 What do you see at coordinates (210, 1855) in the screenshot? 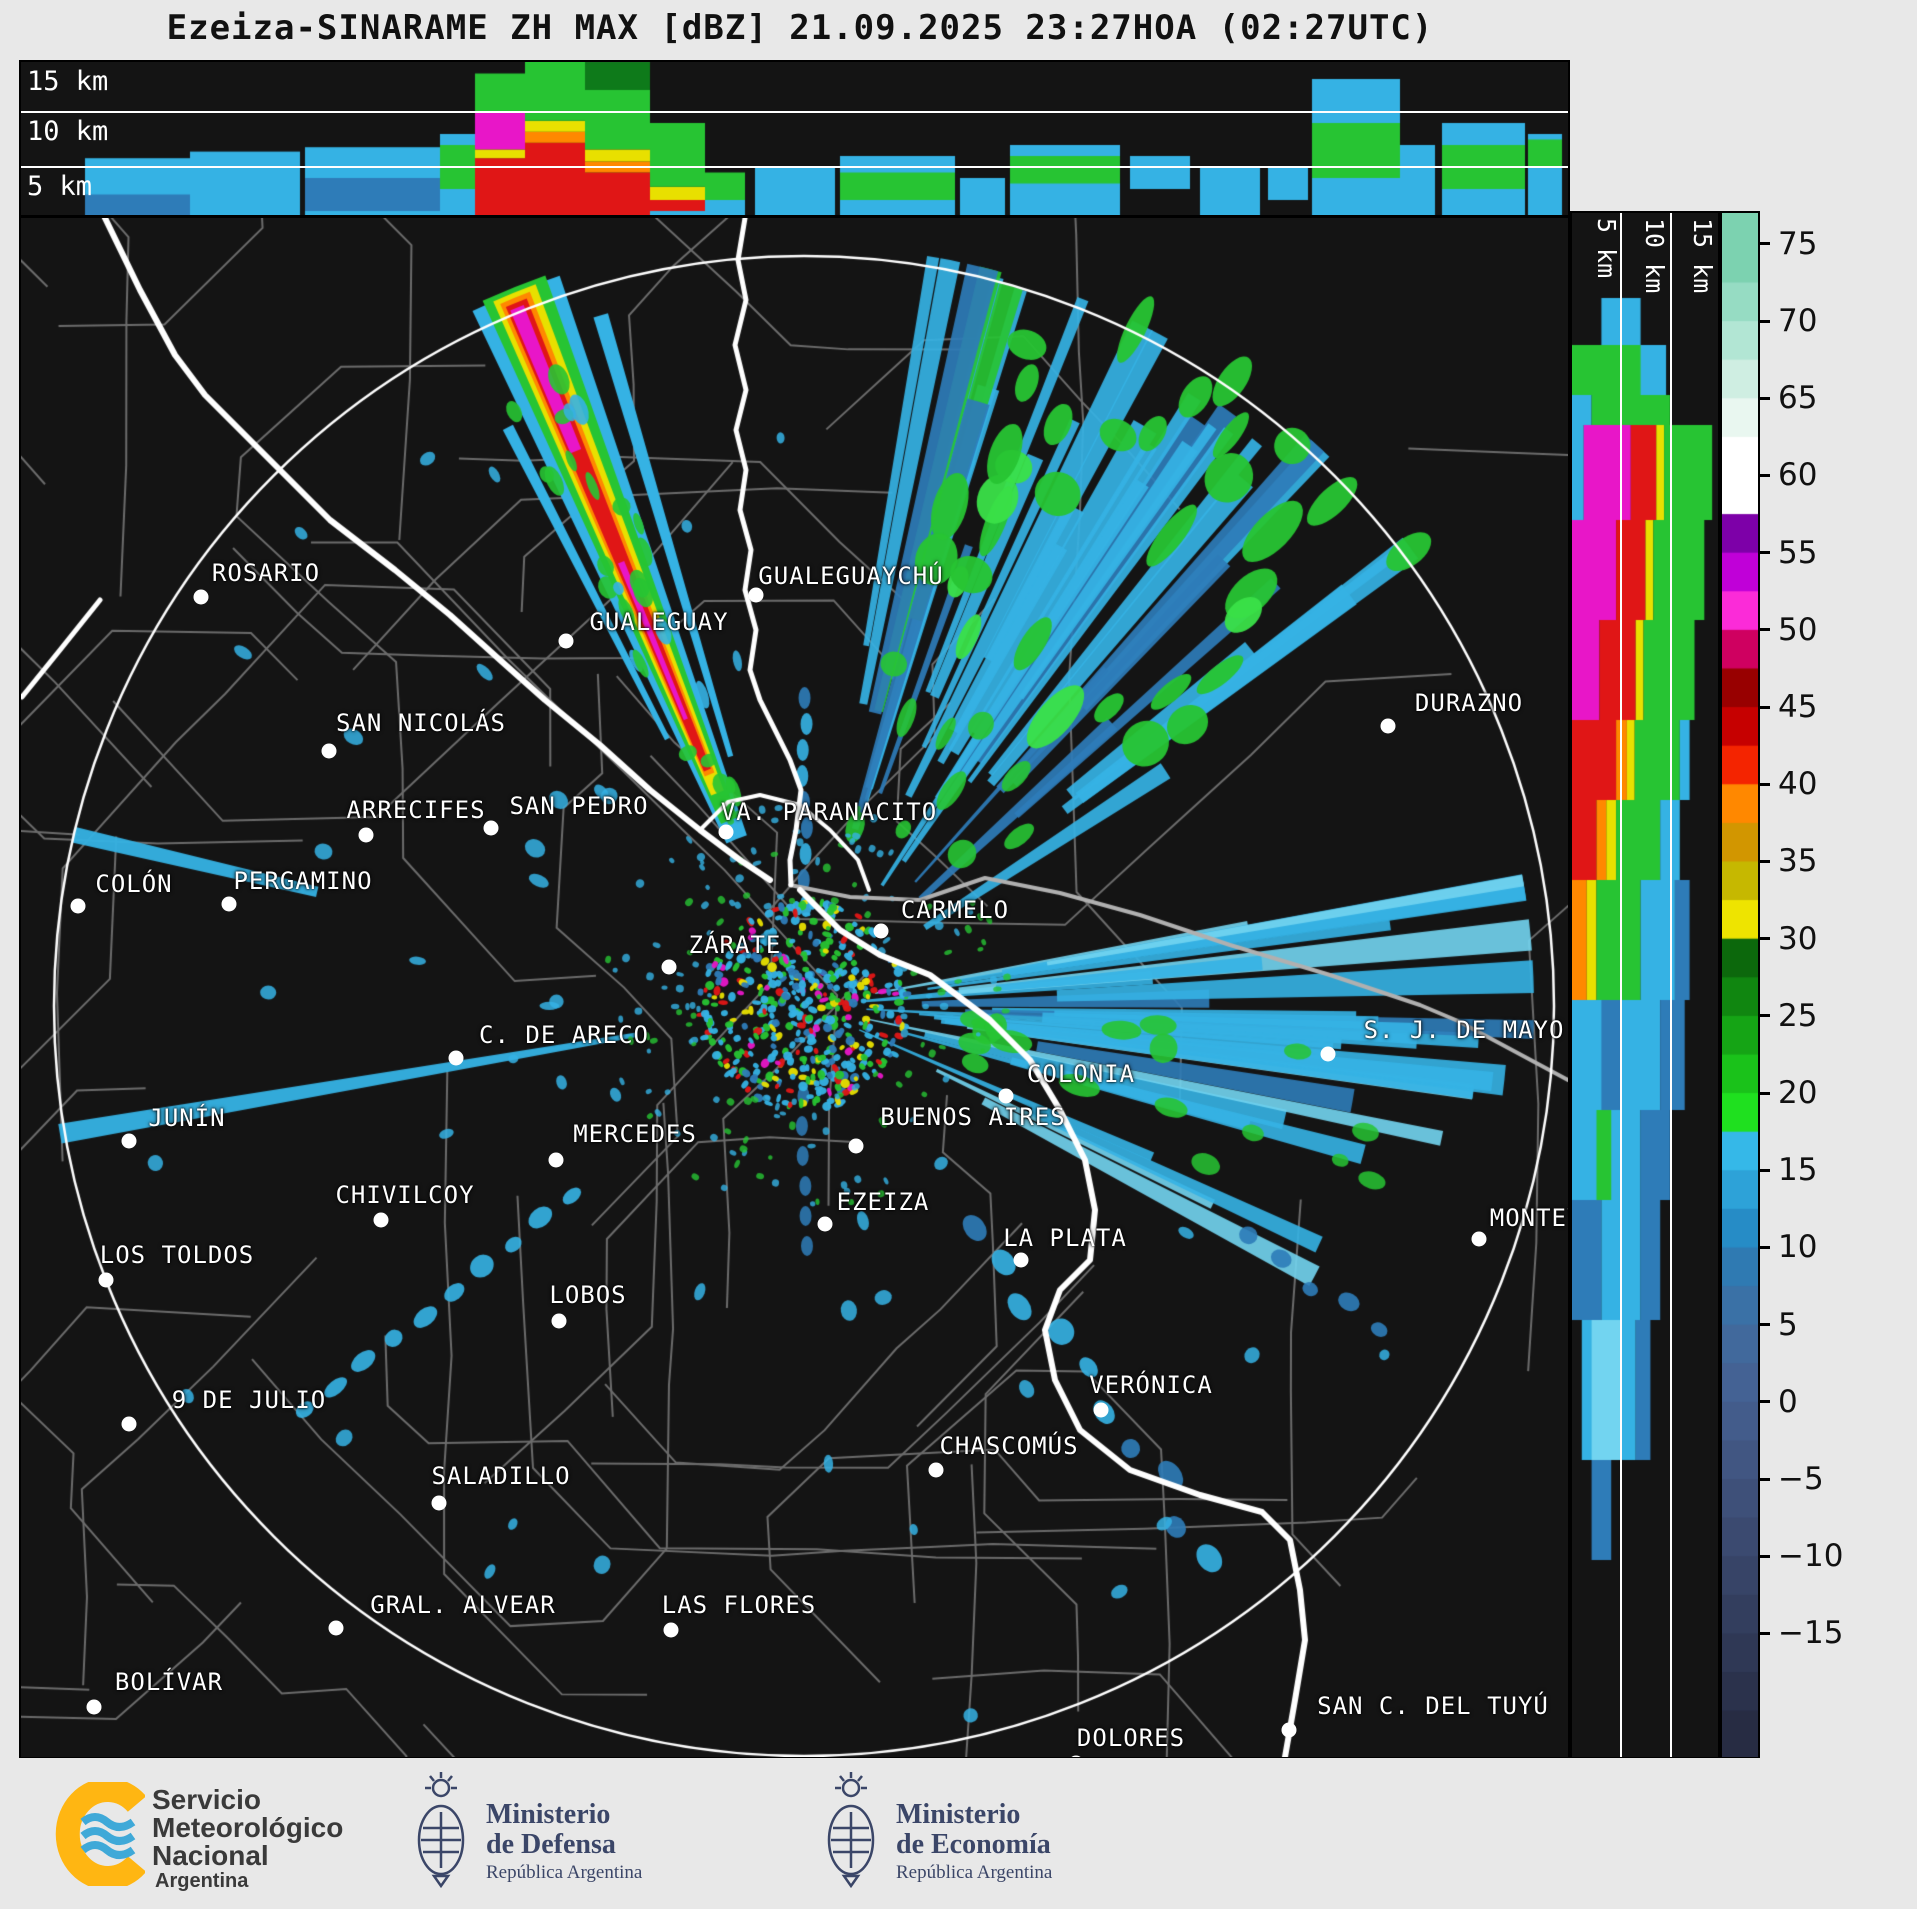
I see `smn-name-line3: Nacional` at bounding box center [210, 1855].